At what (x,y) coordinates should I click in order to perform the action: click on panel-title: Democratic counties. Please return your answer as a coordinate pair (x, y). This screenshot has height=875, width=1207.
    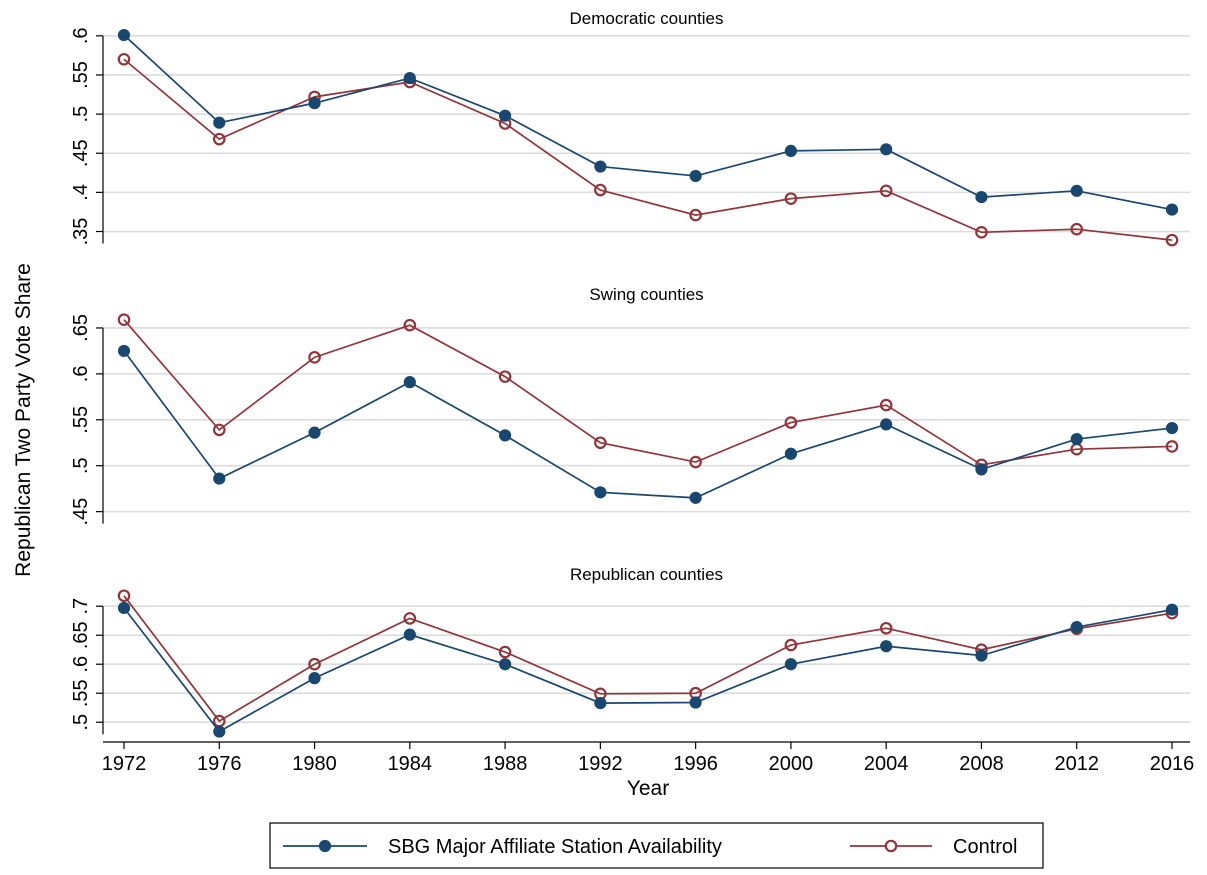
    Looking at the image, I should click on (646, 18).